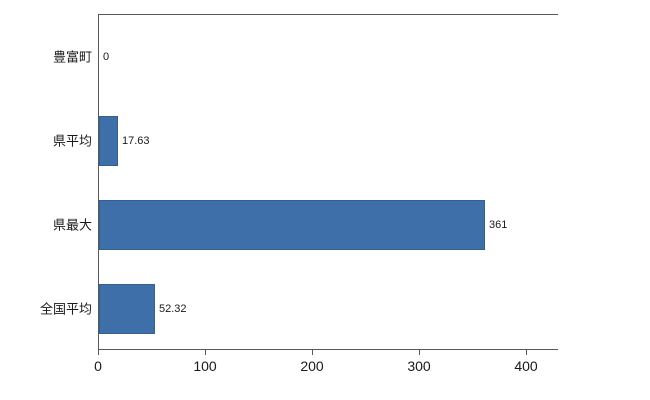 This screenshot has width=650, height=400. Describe the element at coordinates (526, 366) in the screenshot. I see `x-tick-label: 400` at that location.